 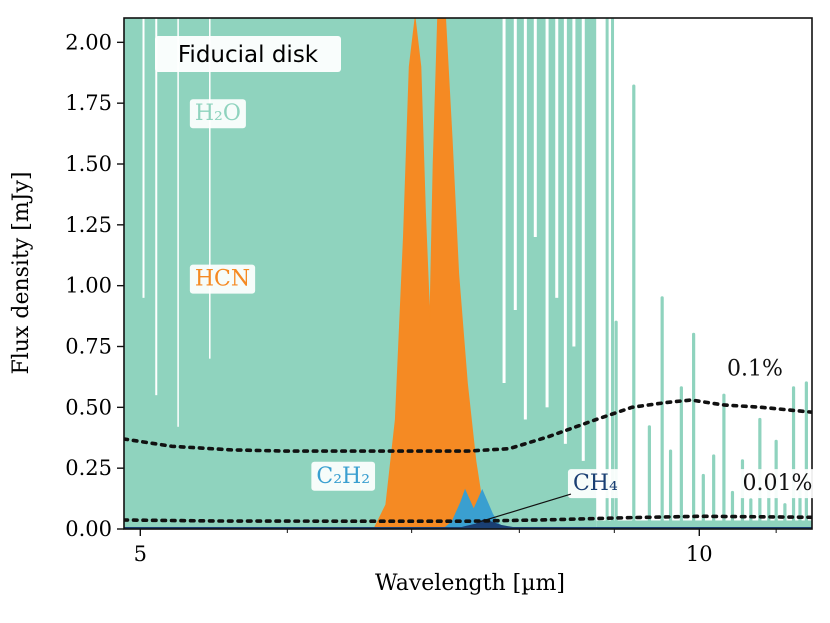 I want to click on panel-label: Fiducial disk, so click(x=248, y=54).